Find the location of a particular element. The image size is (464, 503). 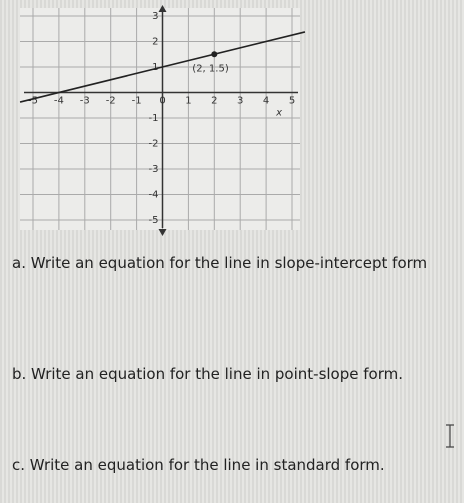

y-tick-label: -3 is located at coordinates (154, 169).